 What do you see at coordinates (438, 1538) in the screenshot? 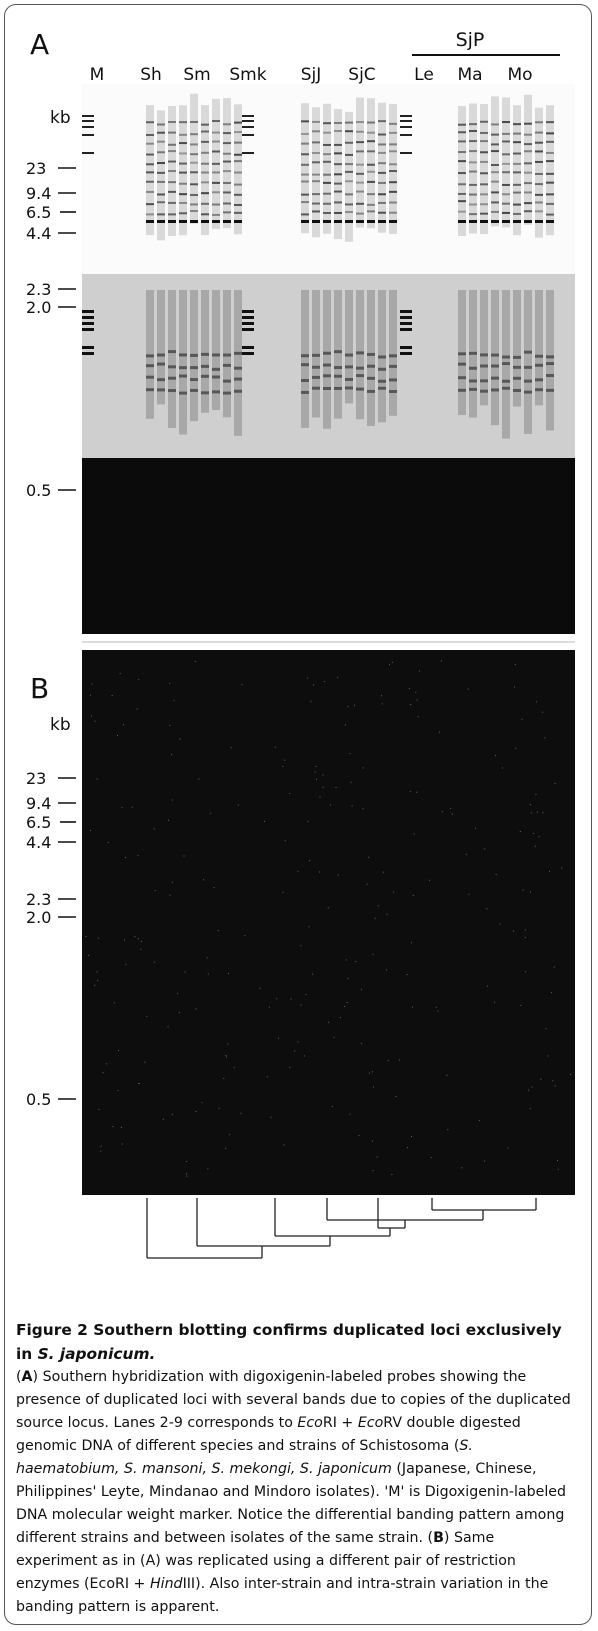
I see `caption-text: B` at bounding box center [438, 1538].